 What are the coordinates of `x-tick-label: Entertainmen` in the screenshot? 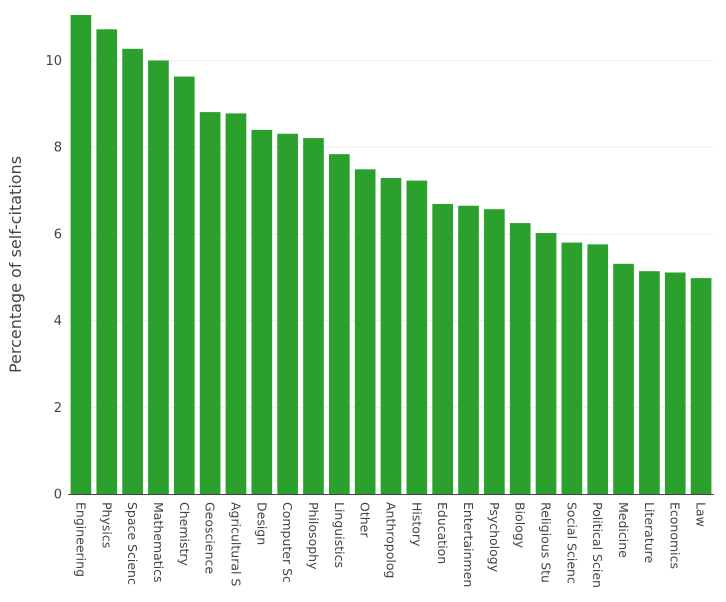 It's located at (468, 544).